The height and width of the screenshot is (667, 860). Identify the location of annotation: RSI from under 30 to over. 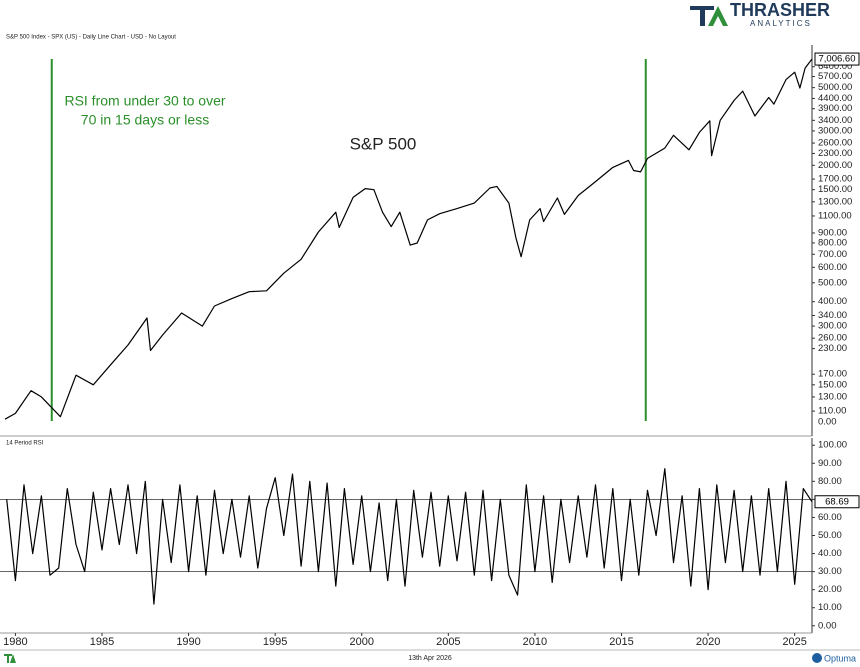
(144, 101).